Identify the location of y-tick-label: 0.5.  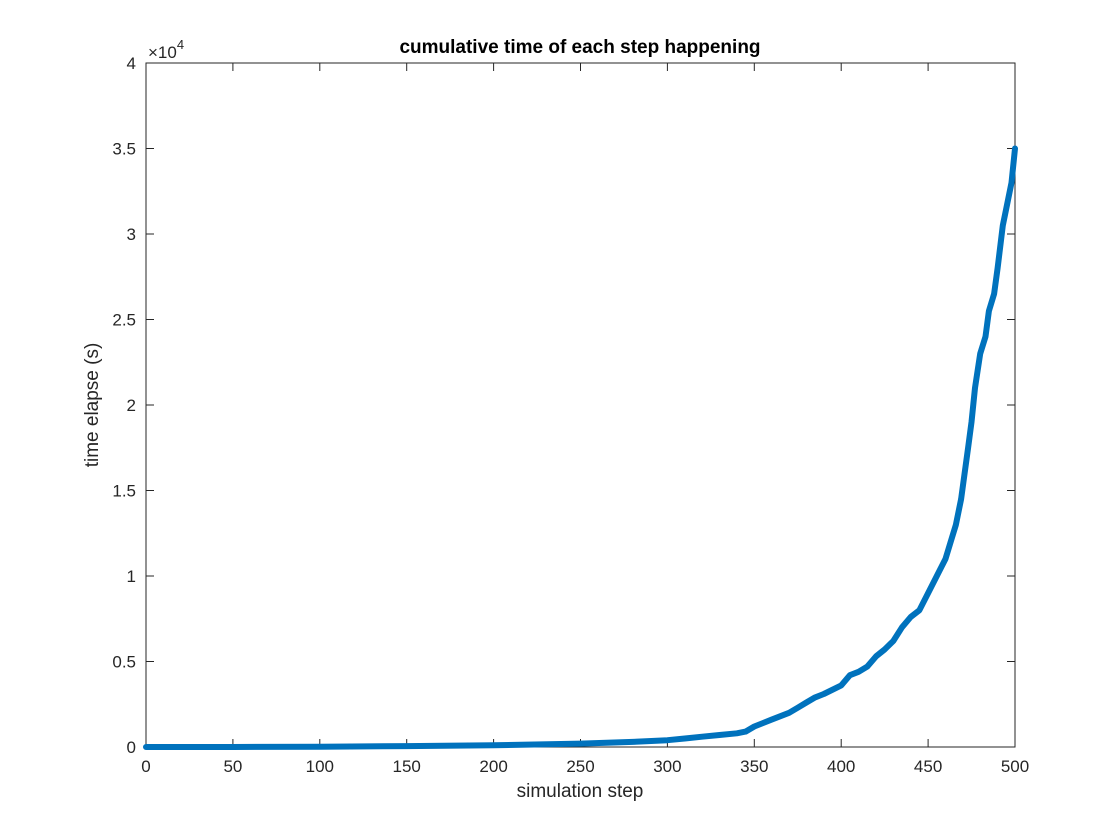
(124, 662).